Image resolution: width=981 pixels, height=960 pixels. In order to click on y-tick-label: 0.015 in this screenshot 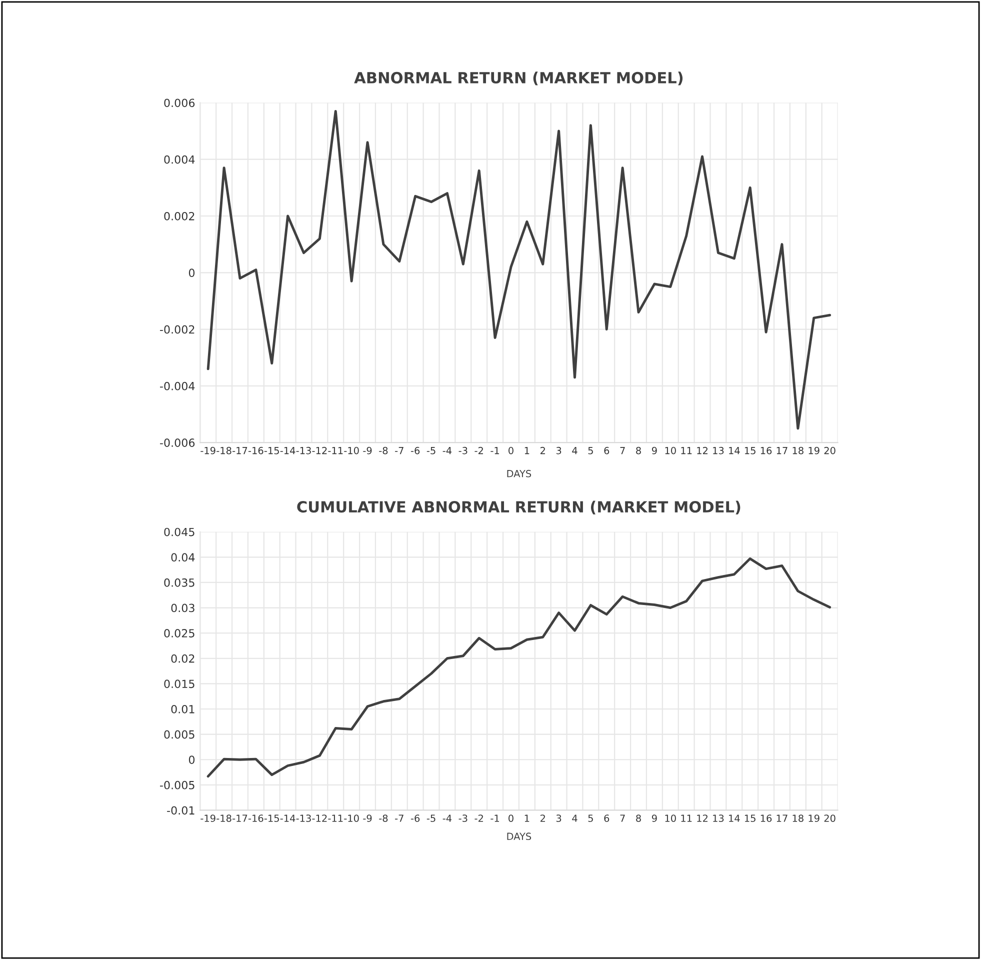, I will do `click(179, 684)`.